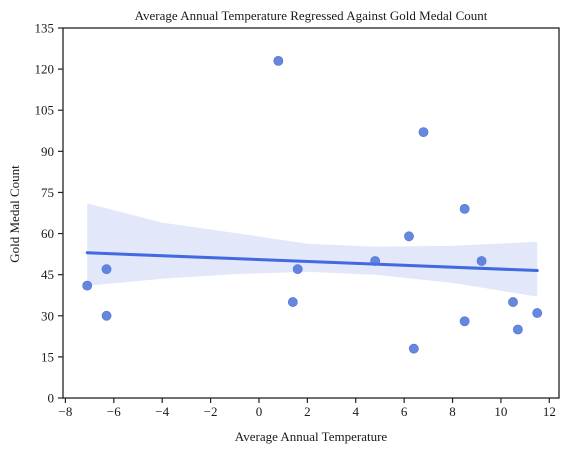 The height and width of the screenshot is (458, 569). What do you see at coordinates (45, 110) in the screenshot?
I see `y-tick-label: 105` at bounding box center [45, 110].